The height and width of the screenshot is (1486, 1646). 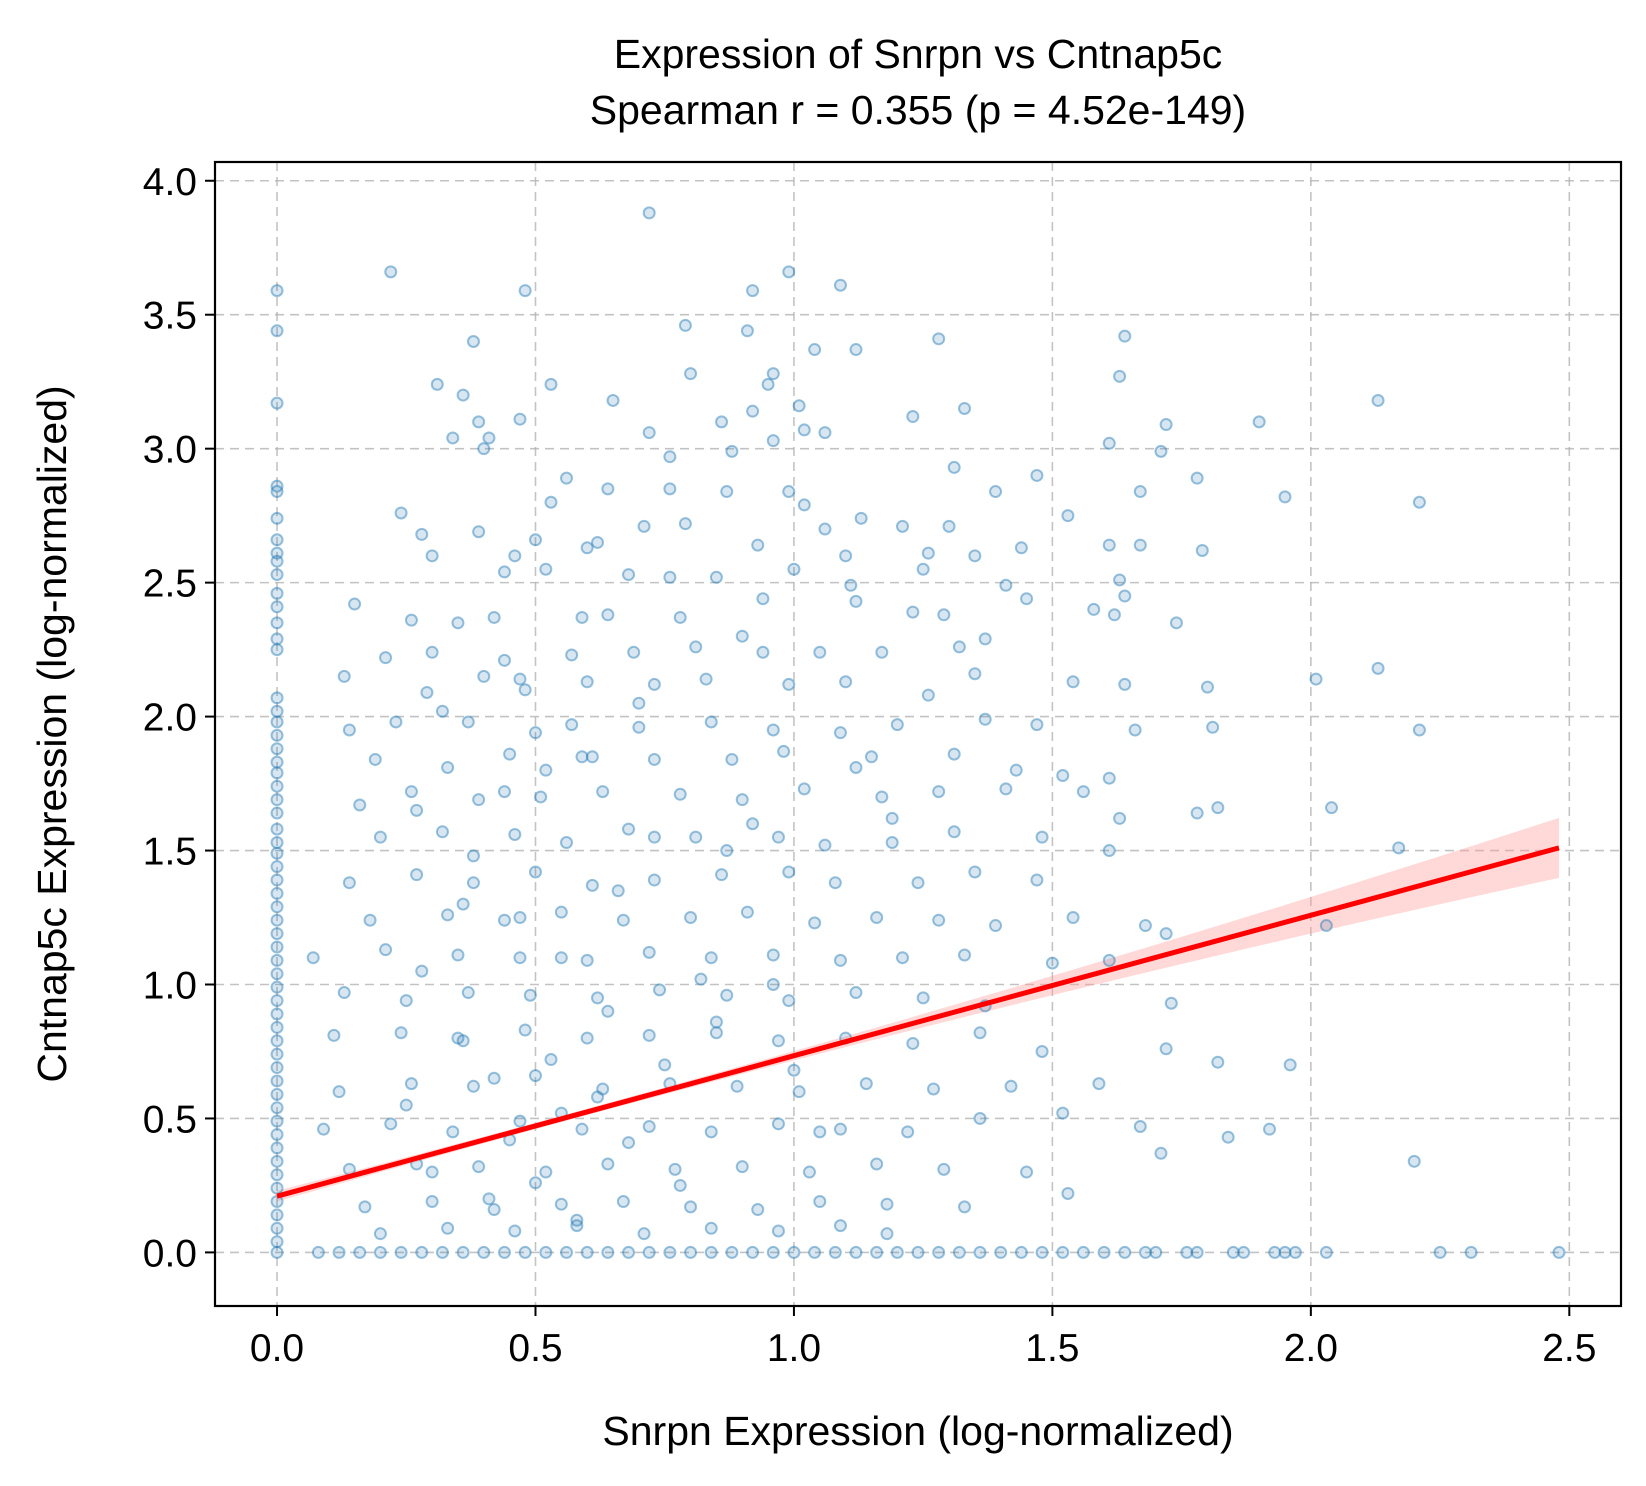 What do you see at coordinates (170, 1119) in the screenshot?
I see `y-tick-label: 0.5` at bounding box center [170, 1119].